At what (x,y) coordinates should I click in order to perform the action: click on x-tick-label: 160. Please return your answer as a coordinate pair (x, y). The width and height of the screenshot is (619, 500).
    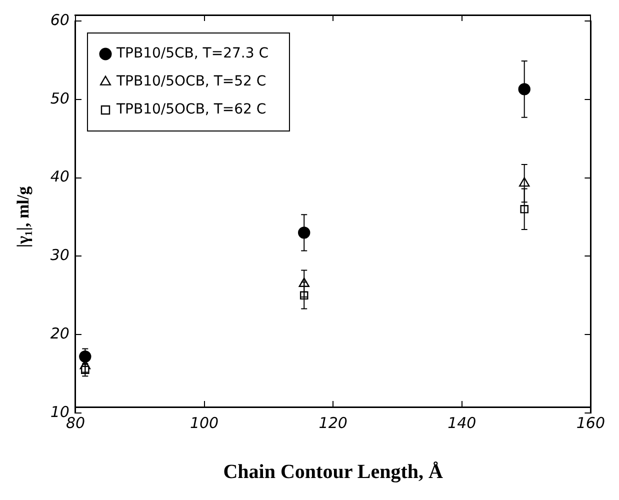
    Looking at the image, I should click on (591, 423).